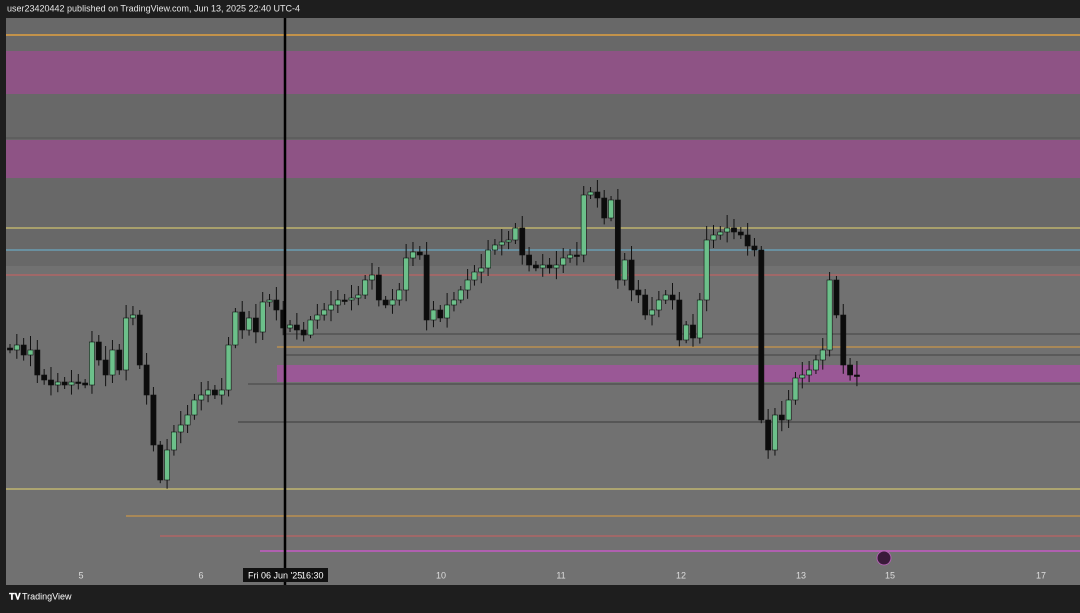 The height and width of the screenshot is (613, 1080). Describe the element at coordinates (312, 575) in the screenshot. I see `crosshair-time: 16:30` at that location.